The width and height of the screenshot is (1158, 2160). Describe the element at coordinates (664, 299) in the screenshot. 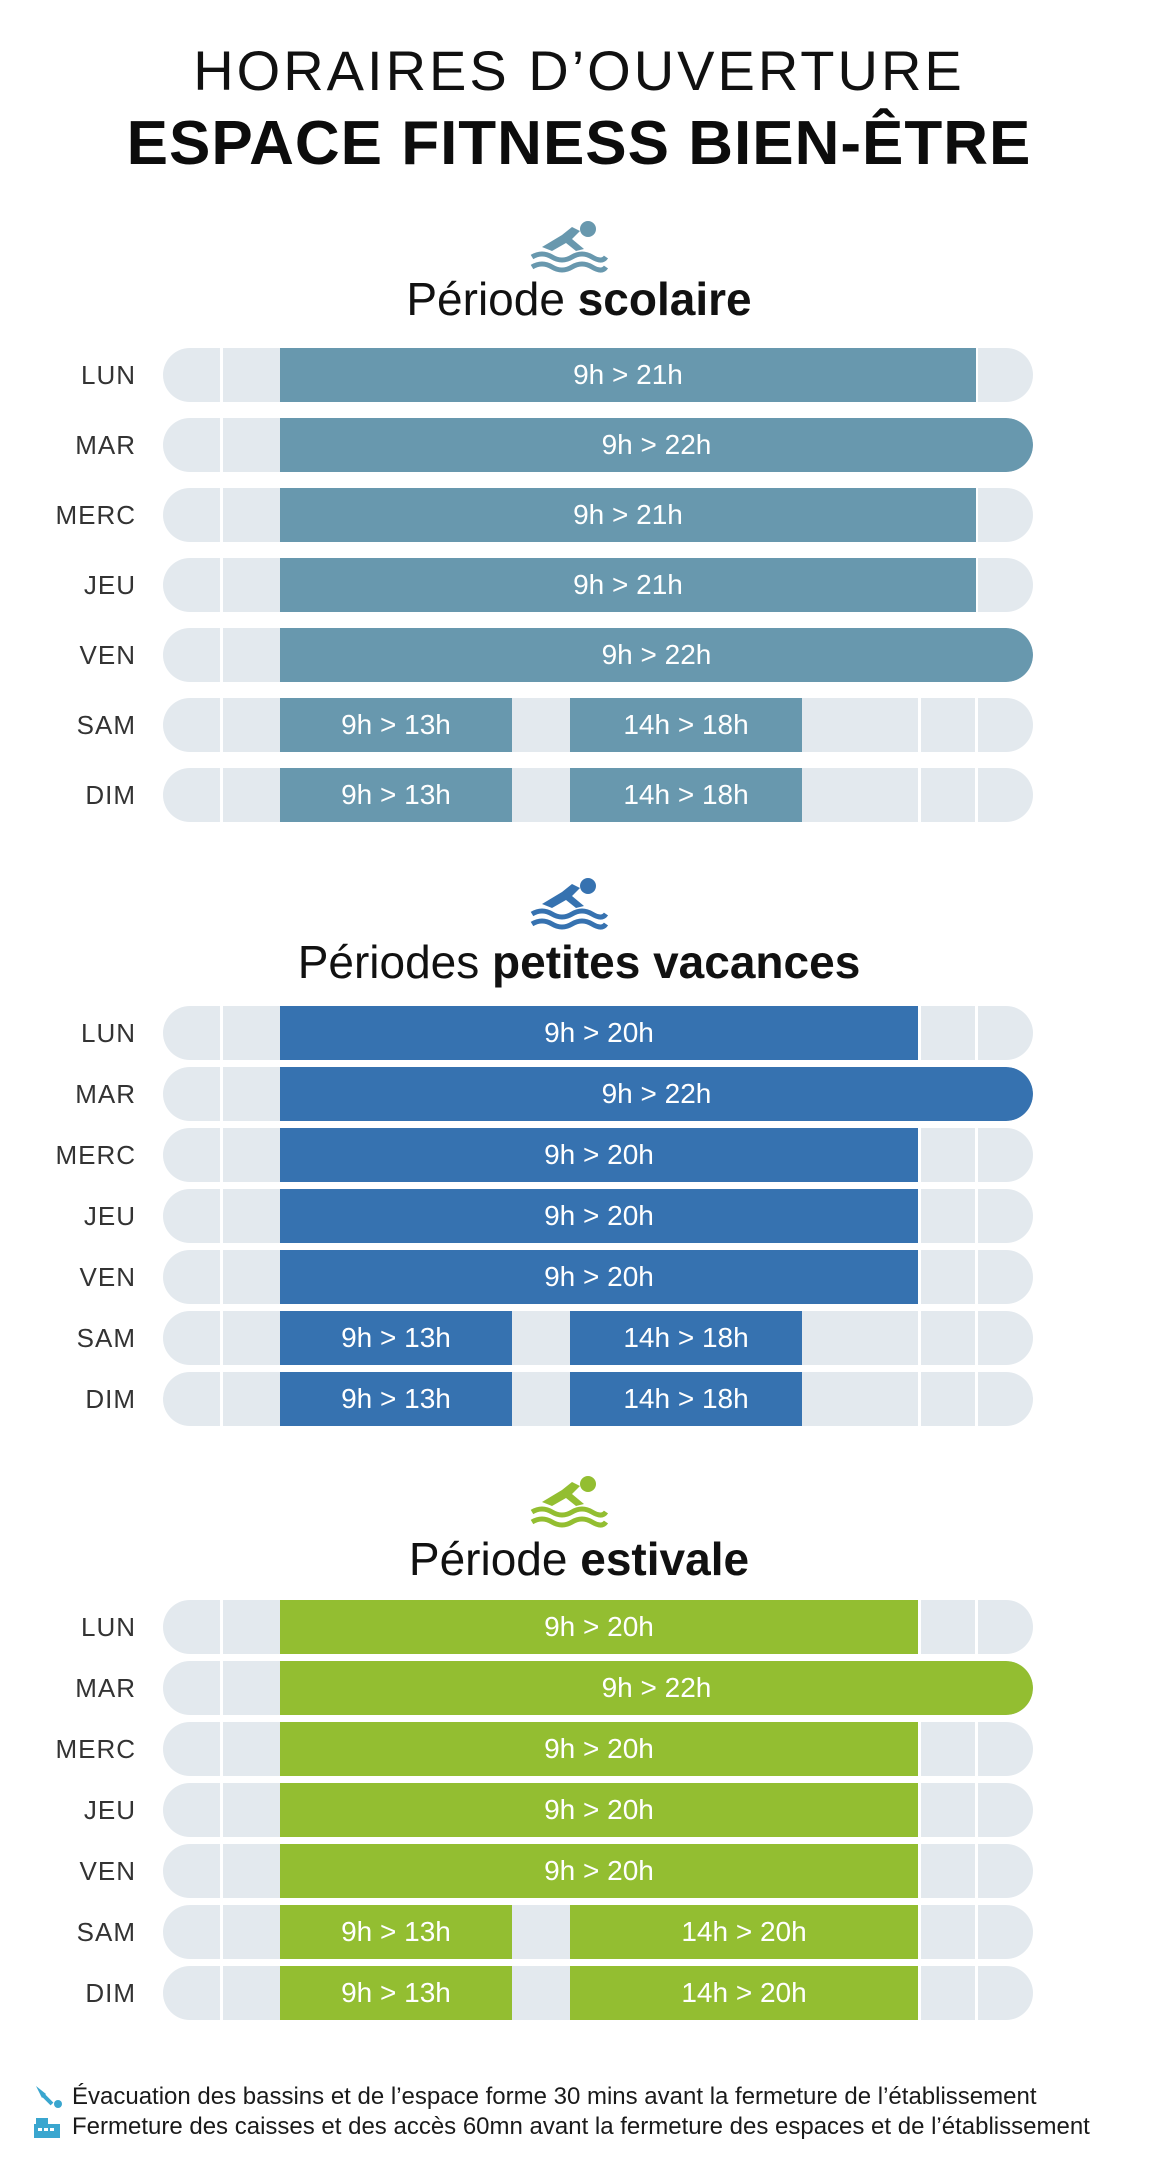

I see `period-title-bold: scolaire` at that location.